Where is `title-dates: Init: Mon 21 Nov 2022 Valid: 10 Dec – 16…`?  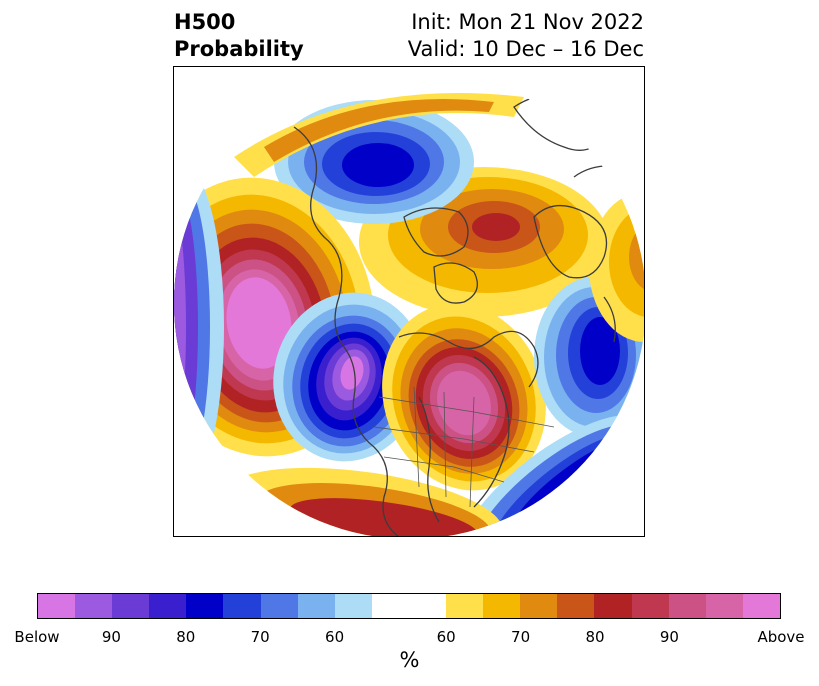 title-dates: Init: Mon 21 Nov 2022 Valid: 10 Dec – 16… is located at coordinates (526, 36).